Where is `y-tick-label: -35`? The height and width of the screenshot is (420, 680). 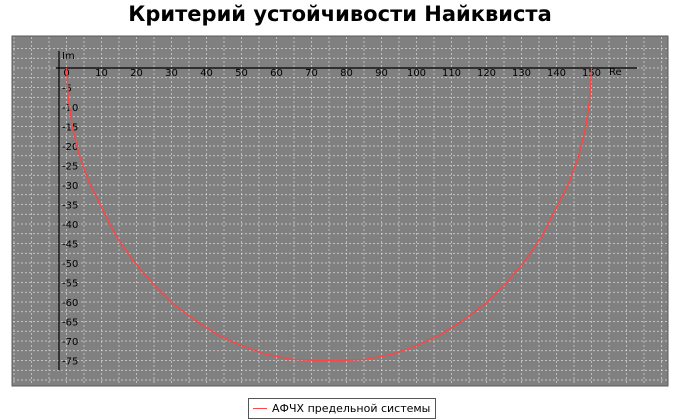
y-tick-label: -35 is located at coordinates (70, 206).